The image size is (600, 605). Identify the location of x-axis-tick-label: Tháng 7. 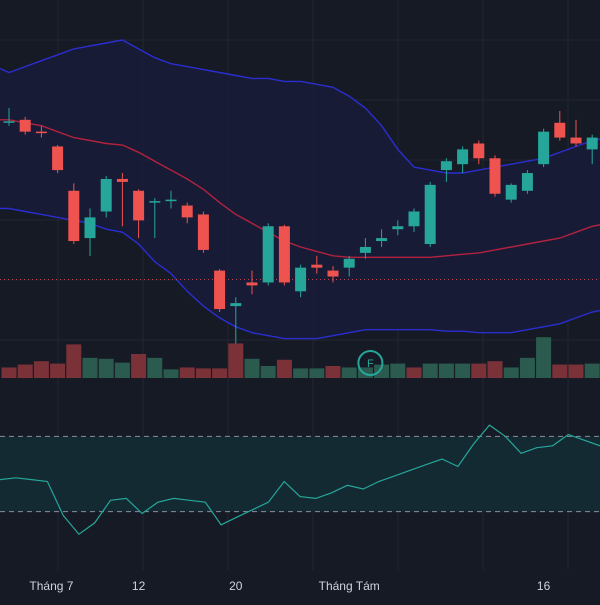
(51, 586).